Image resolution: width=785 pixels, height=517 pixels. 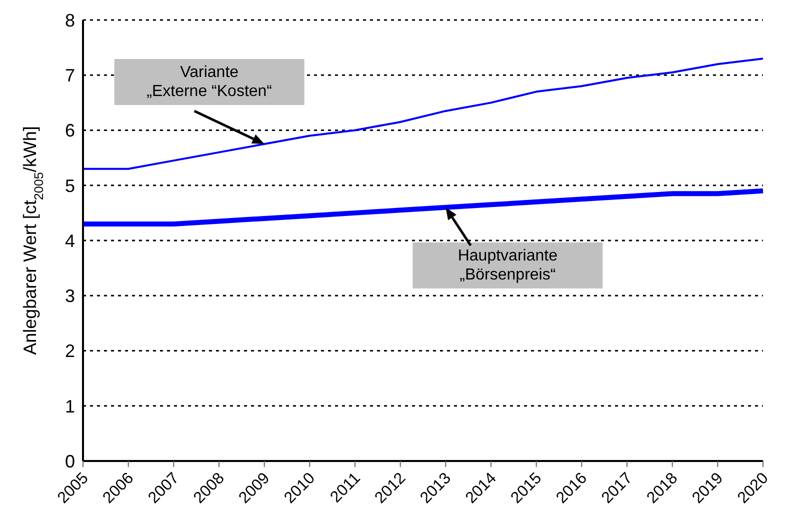 I want to click on annotation: Hauptvariante „Börsenpreis“, so click(x=508, y=265).